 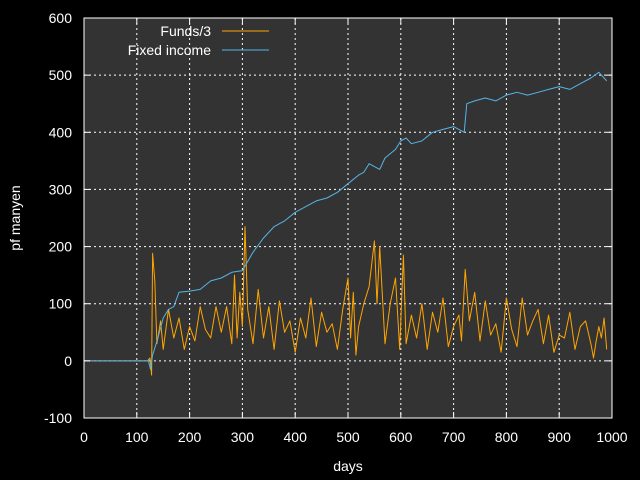 I want to click on x-tick-label: 200, so click(x=190, y=437).